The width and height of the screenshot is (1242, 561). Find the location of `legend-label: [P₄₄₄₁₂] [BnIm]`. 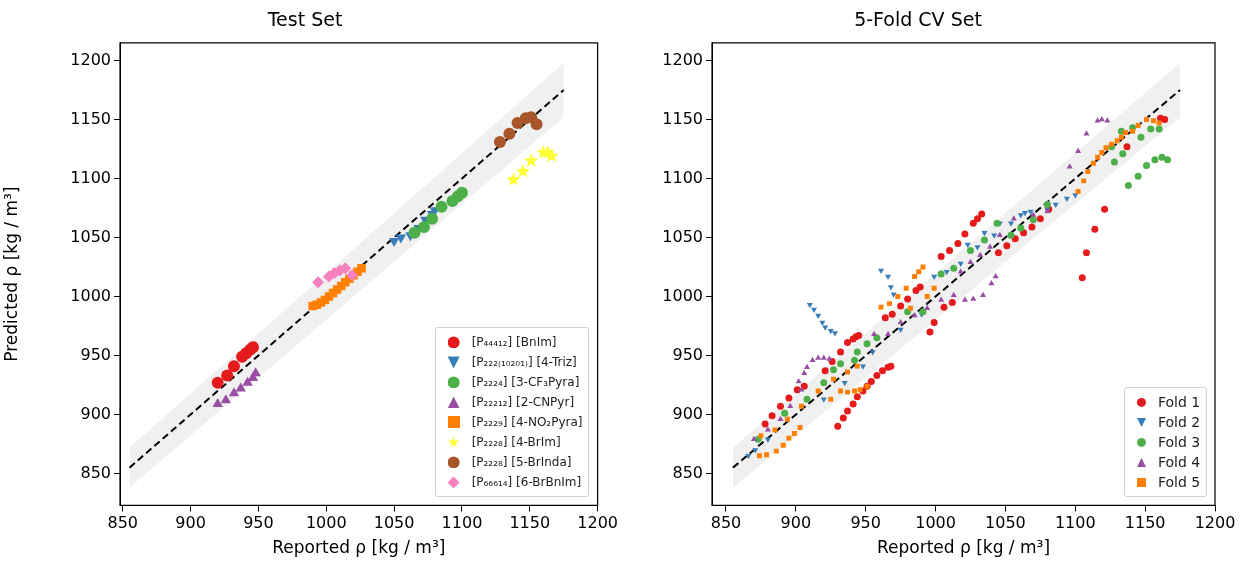

legend-label: [P₄₄₄₁₂] [BnIm] is located at coordinates (514, 342).